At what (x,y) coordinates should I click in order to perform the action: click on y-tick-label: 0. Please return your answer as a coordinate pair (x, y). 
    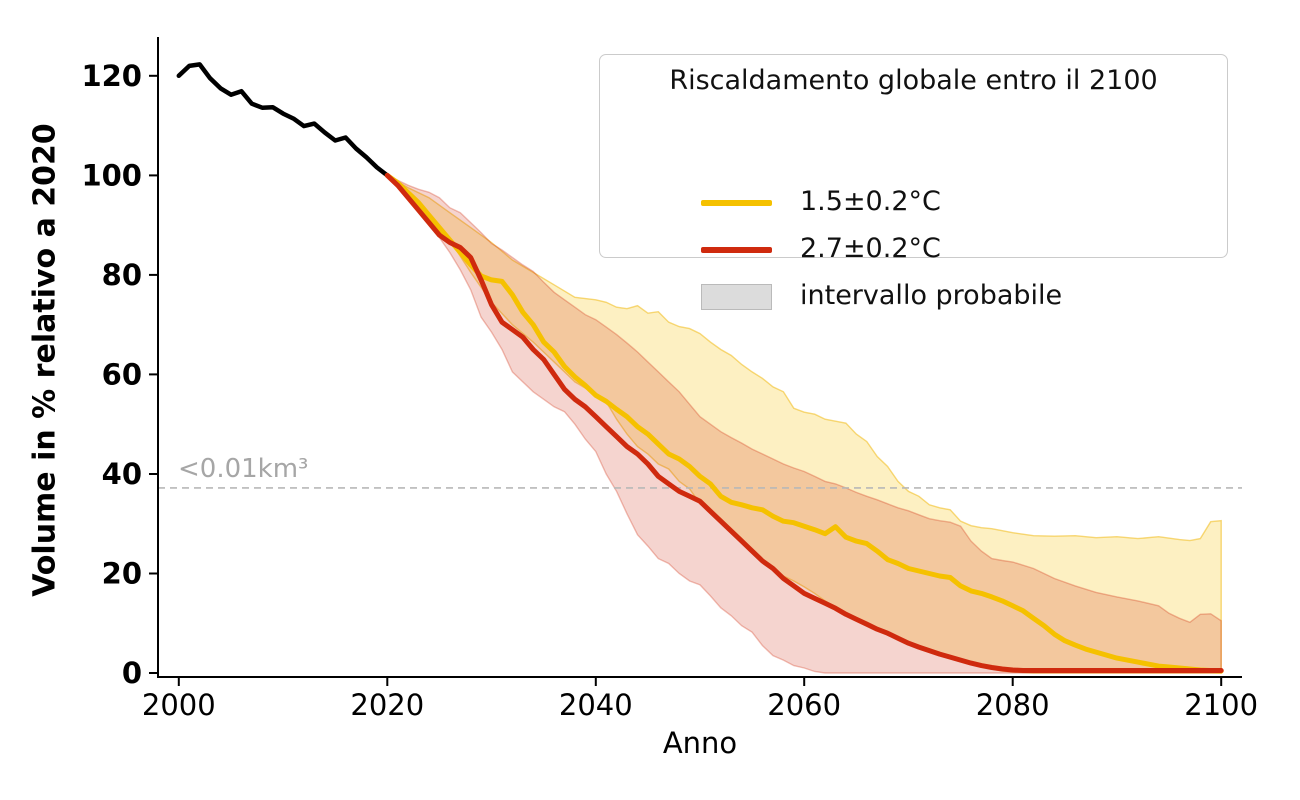
    Looking at the image, I should click on (132, 673).